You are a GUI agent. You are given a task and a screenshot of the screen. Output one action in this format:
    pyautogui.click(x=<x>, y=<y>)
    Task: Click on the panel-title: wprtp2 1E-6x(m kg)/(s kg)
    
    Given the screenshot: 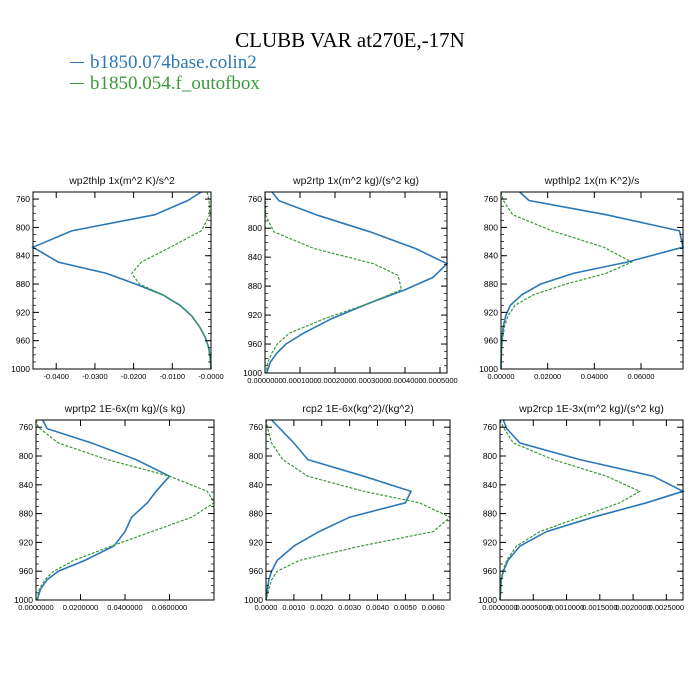 What is the action you would take?
    pyautogui.click(x=125, y=409)
    